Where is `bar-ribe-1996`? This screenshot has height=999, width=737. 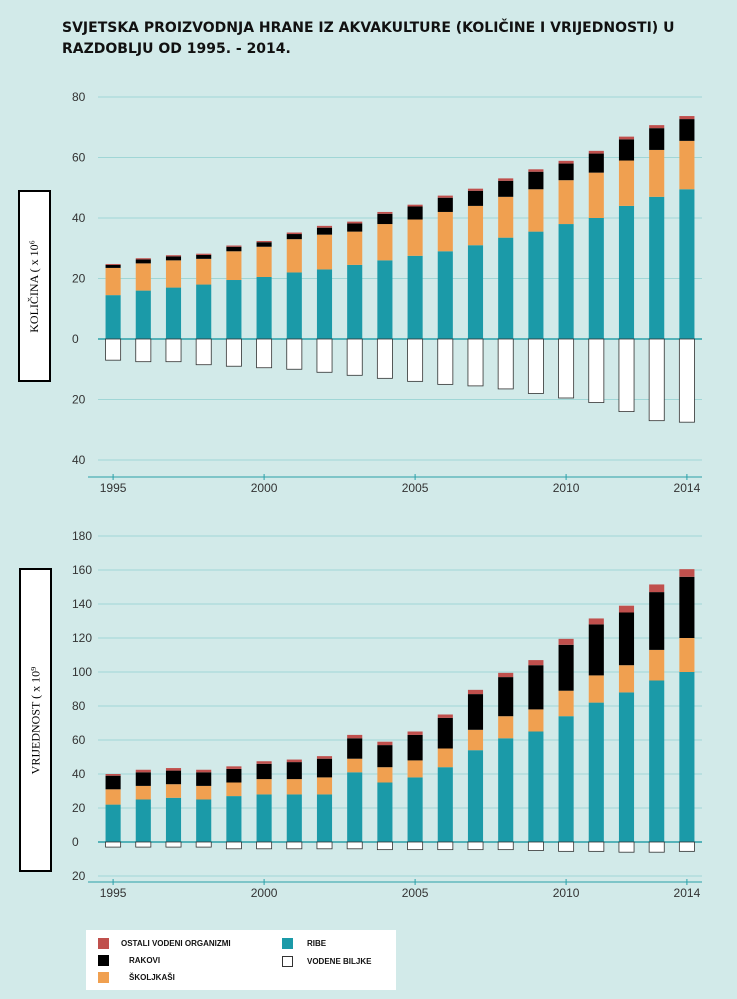
bar-ribe-1996 is located at coordinates (143, 820).